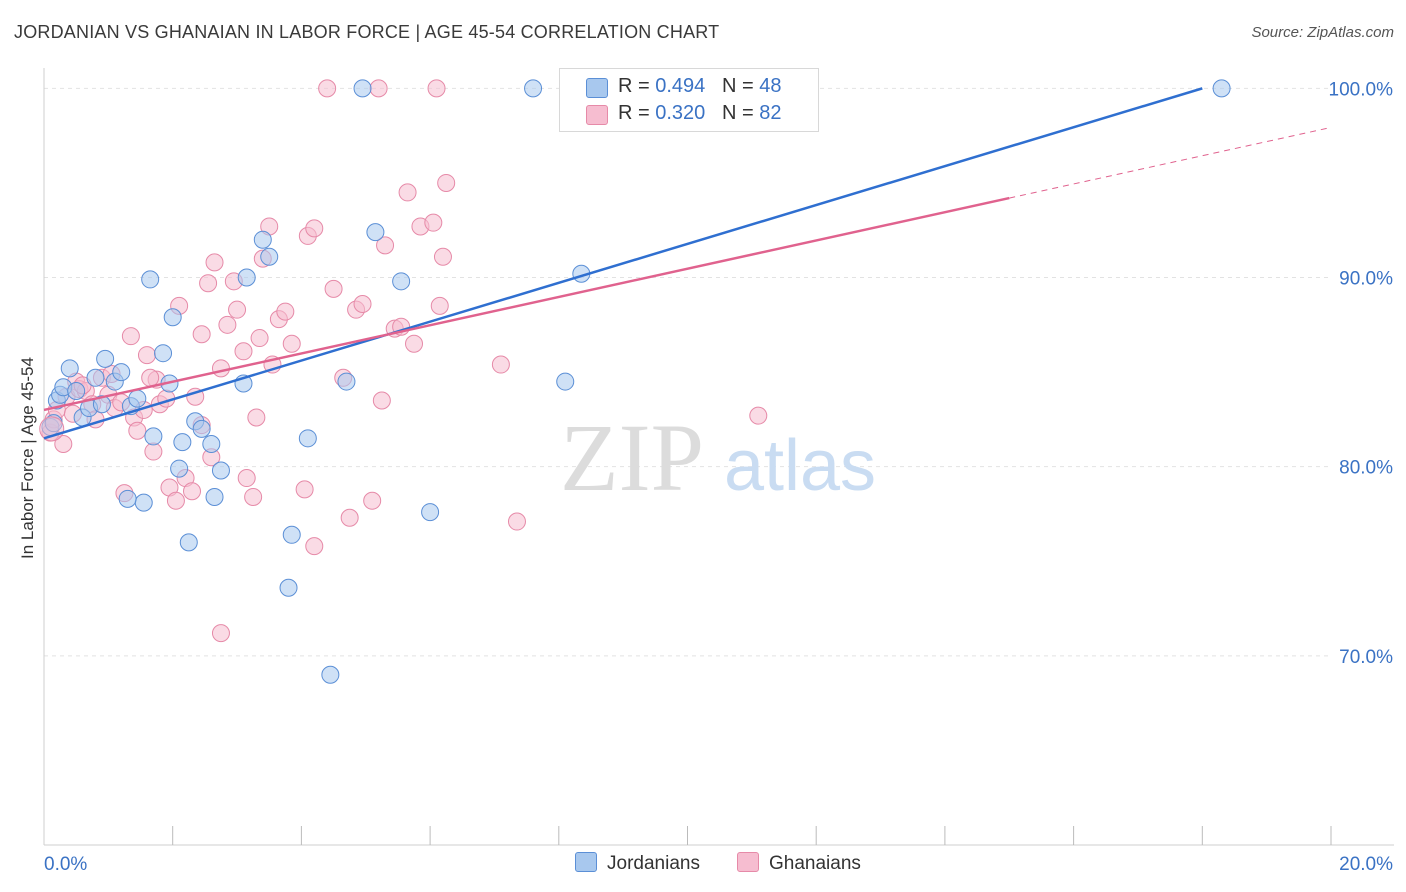 Image resolution: width=1406 pixels, height=892 pixels. Describe the element at coordinates (1366, 864) in the screenshot. I see `x-tick-label: 20.0%` at that location.